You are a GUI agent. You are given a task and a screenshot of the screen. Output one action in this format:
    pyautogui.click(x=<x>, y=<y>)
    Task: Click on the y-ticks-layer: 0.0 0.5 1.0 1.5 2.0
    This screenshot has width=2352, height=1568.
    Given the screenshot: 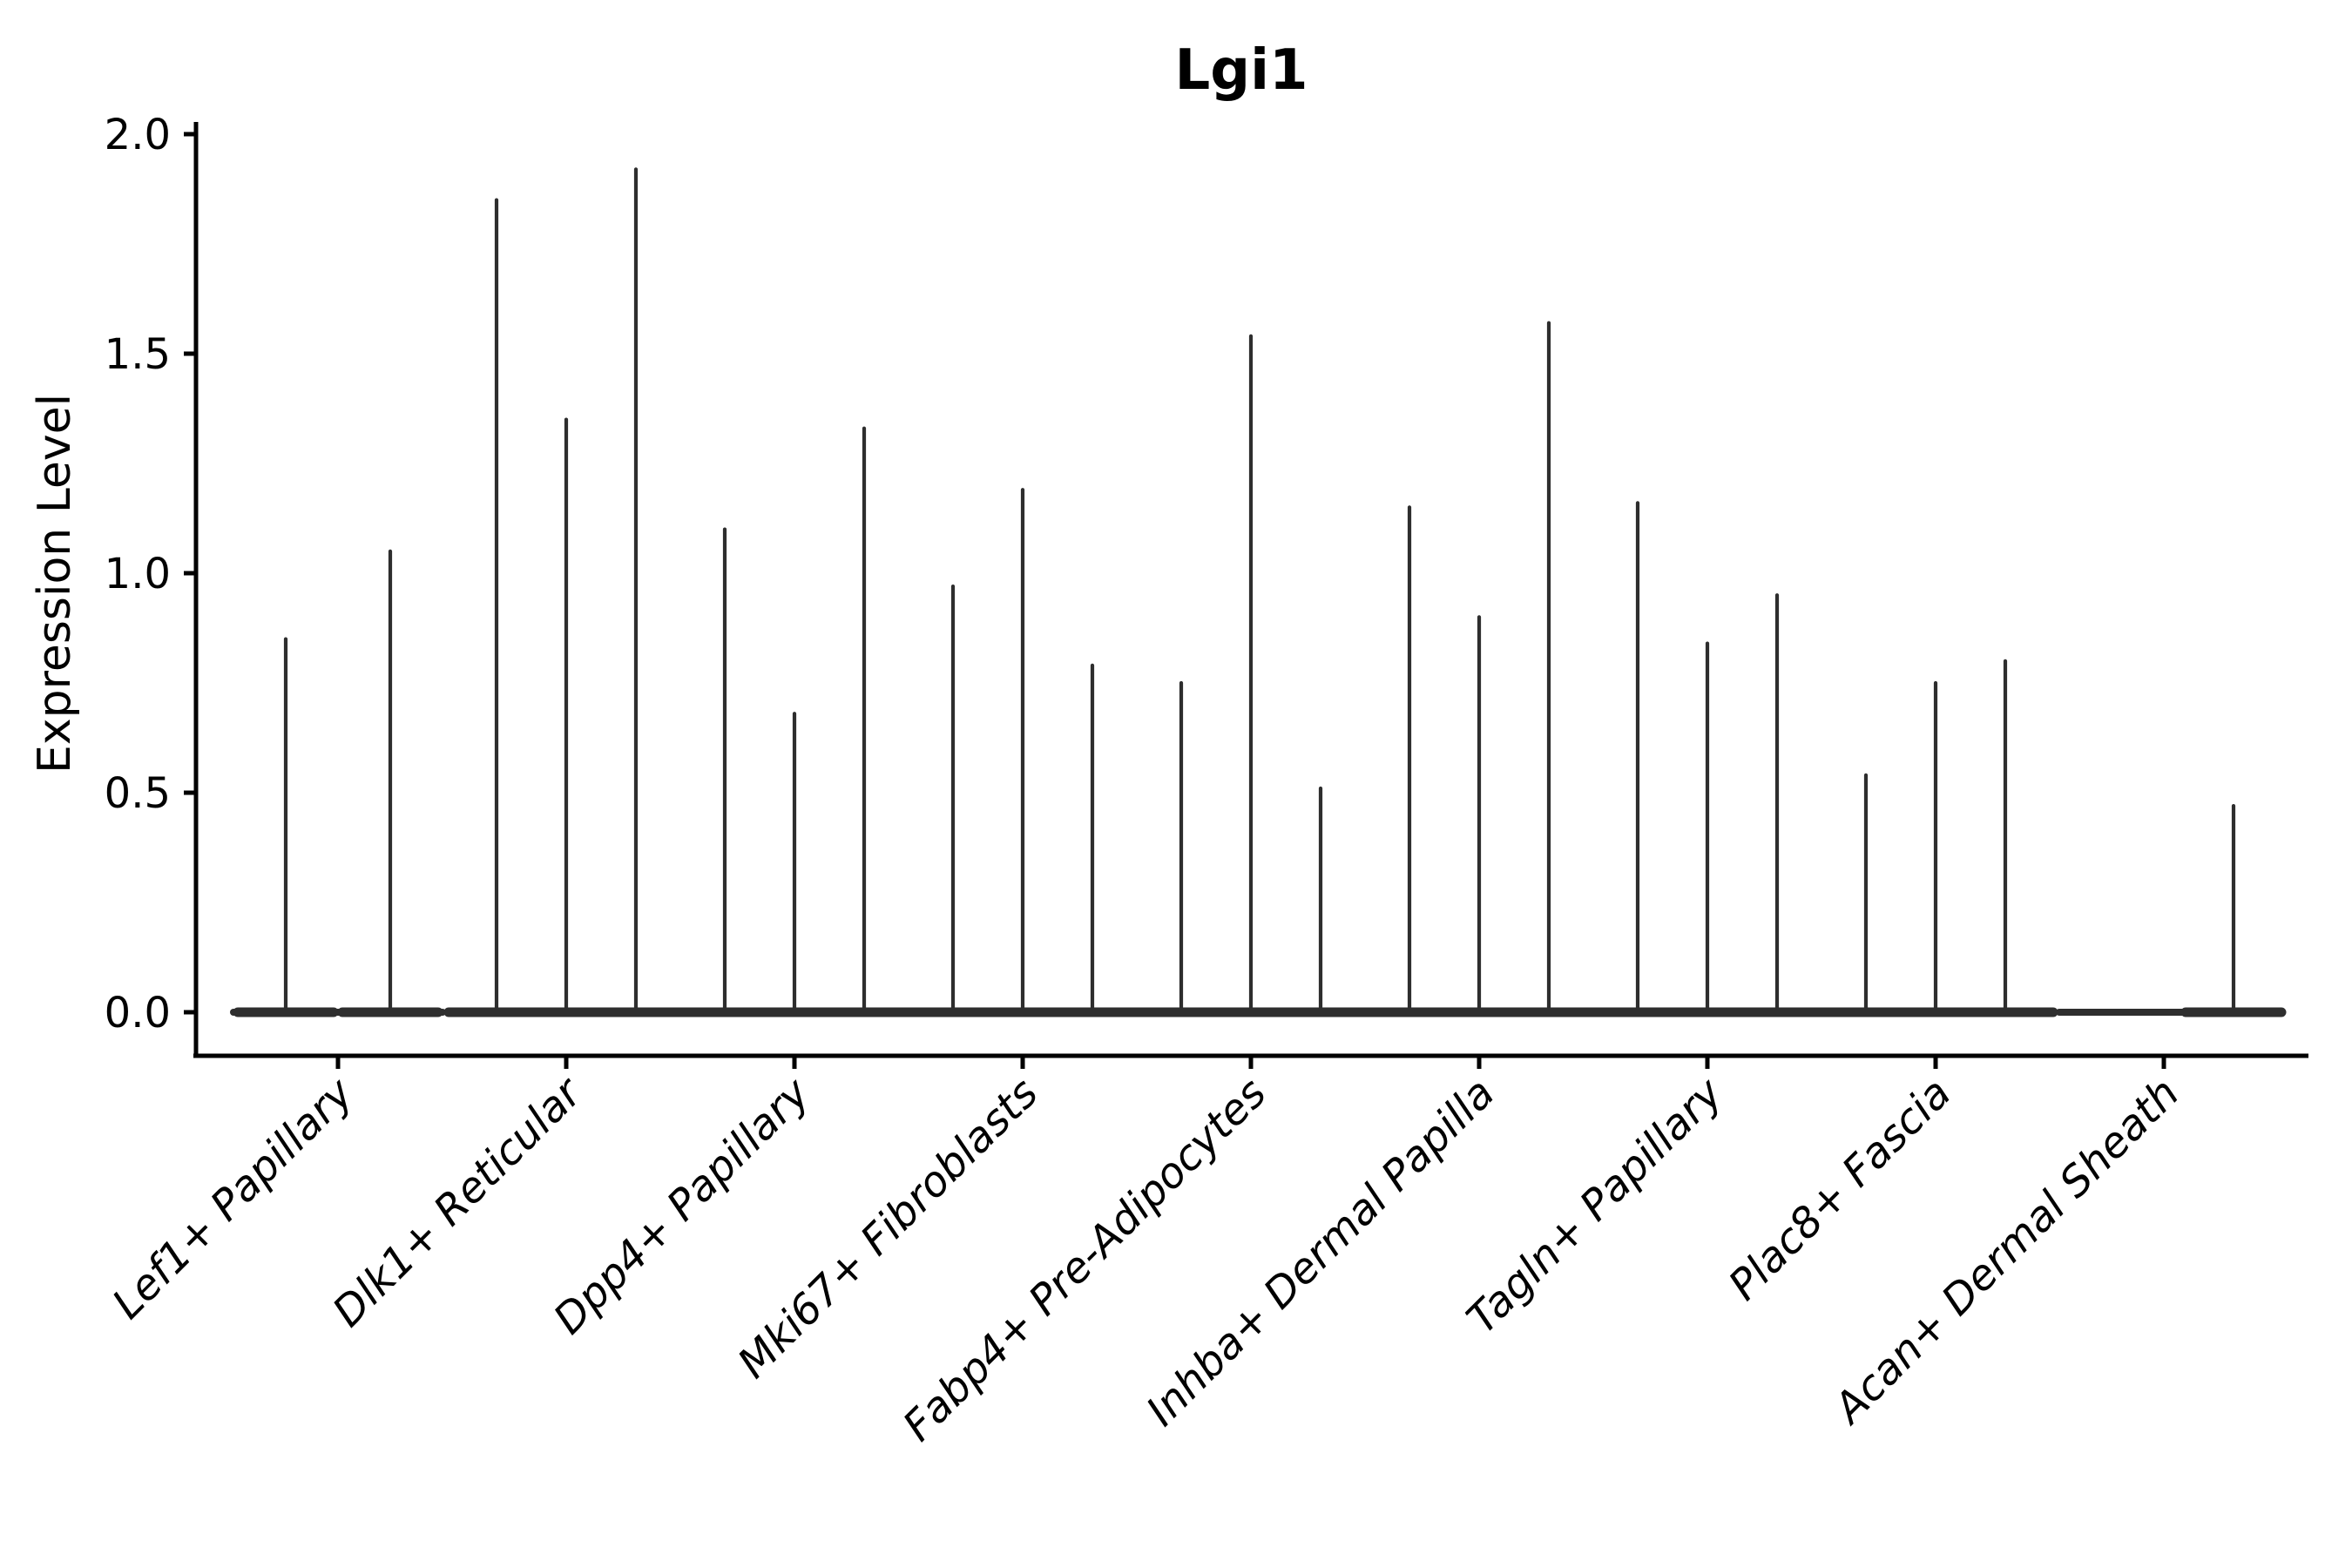 What is the action you would take?
    pyautogui.click(x=150, y=574)
    